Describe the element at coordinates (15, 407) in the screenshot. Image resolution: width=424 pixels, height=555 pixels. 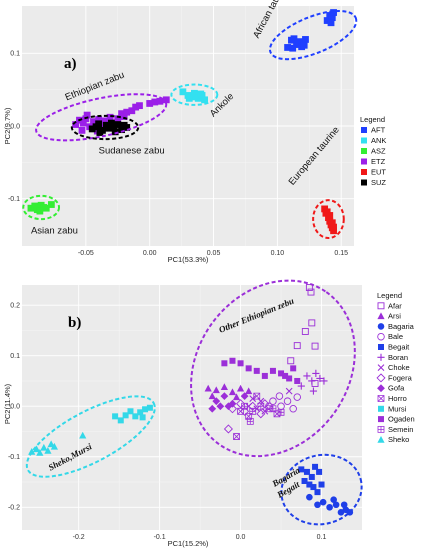
I see `y-tick-label: 0.0` at that location.